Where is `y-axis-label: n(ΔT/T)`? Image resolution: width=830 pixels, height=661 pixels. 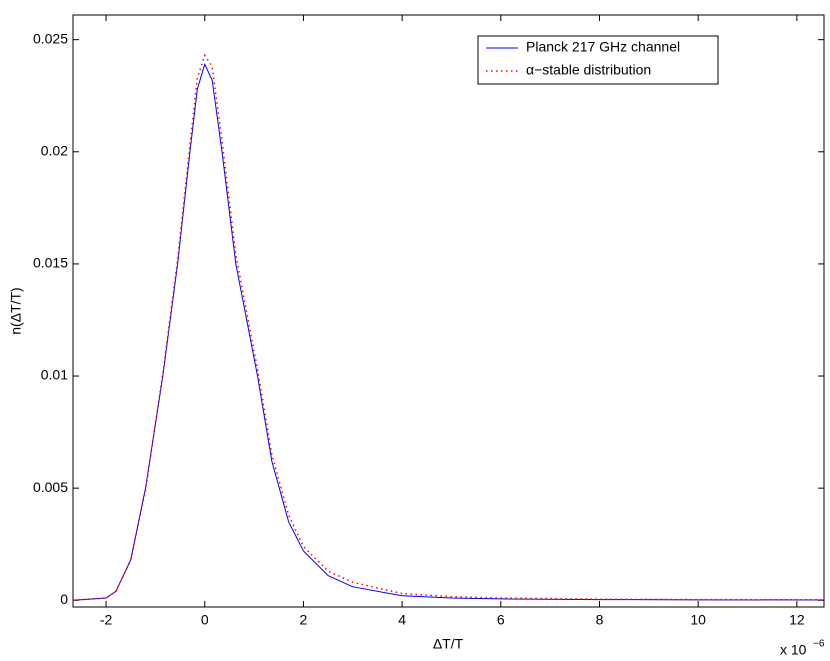
y-axis-label: n(ΔT/T) is located at coordinates (16, 310).